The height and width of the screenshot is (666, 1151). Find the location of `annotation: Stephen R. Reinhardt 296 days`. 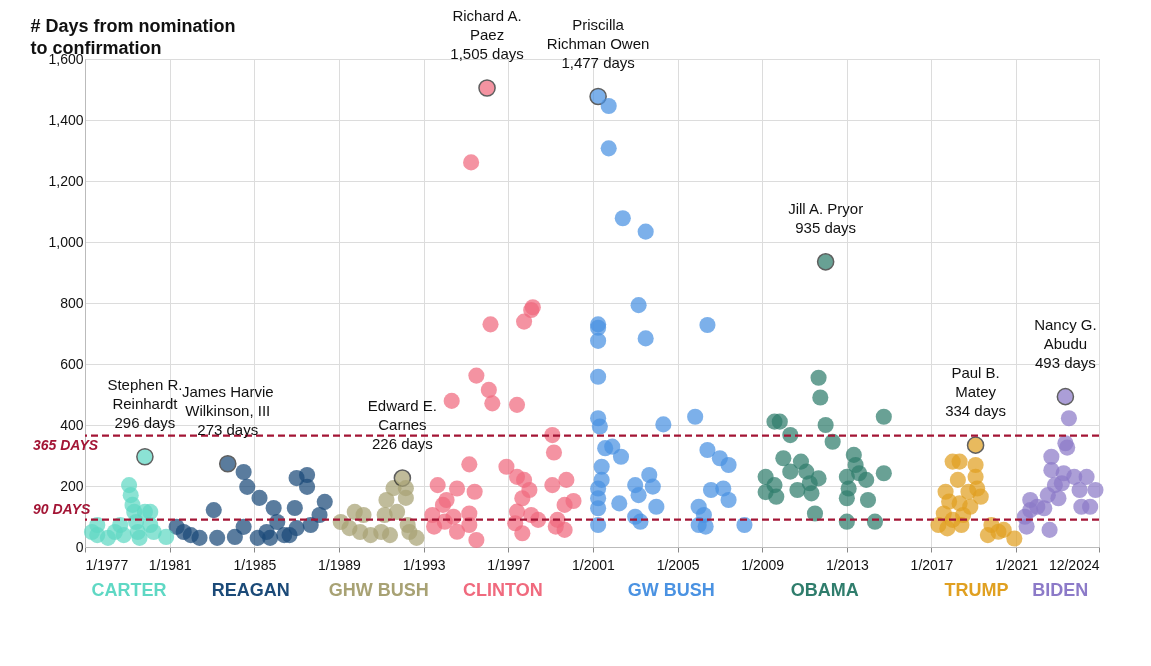

annotation: Stephen R. Reinhardt 296 days is located at coordinates (145, 403).